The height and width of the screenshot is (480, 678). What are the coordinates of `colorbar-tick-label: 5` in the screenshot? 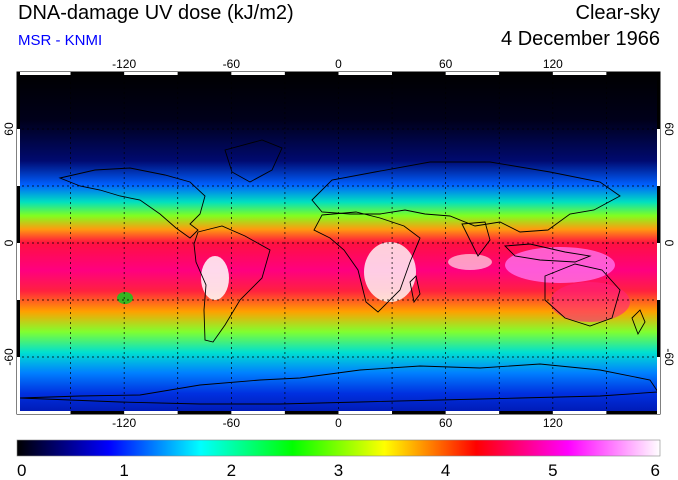 It's located at (552, 470).